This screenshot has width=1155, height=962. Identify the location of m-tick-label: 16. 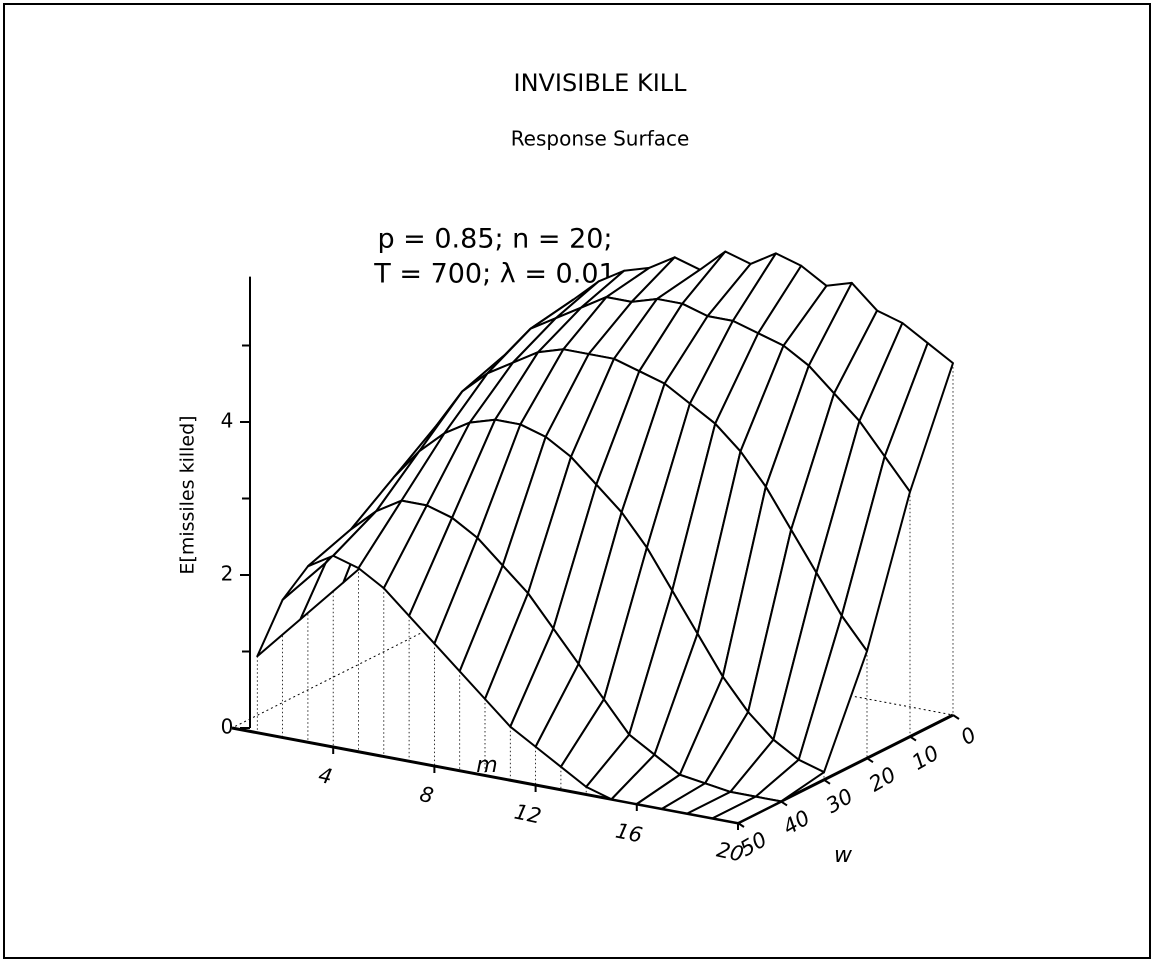
(628, 833).